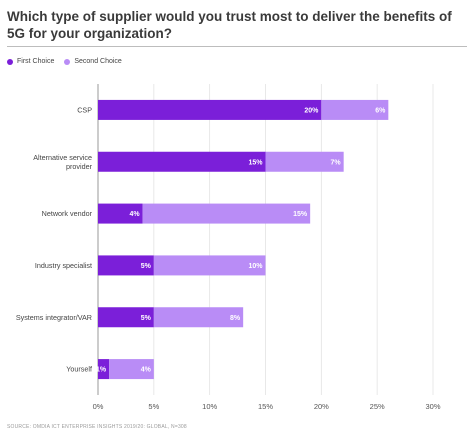 This screenshot has height=445, width=474. Describe the element at coordinates (321, 406) in the screenshot. I see `x-tick-label: 20%` at that location.